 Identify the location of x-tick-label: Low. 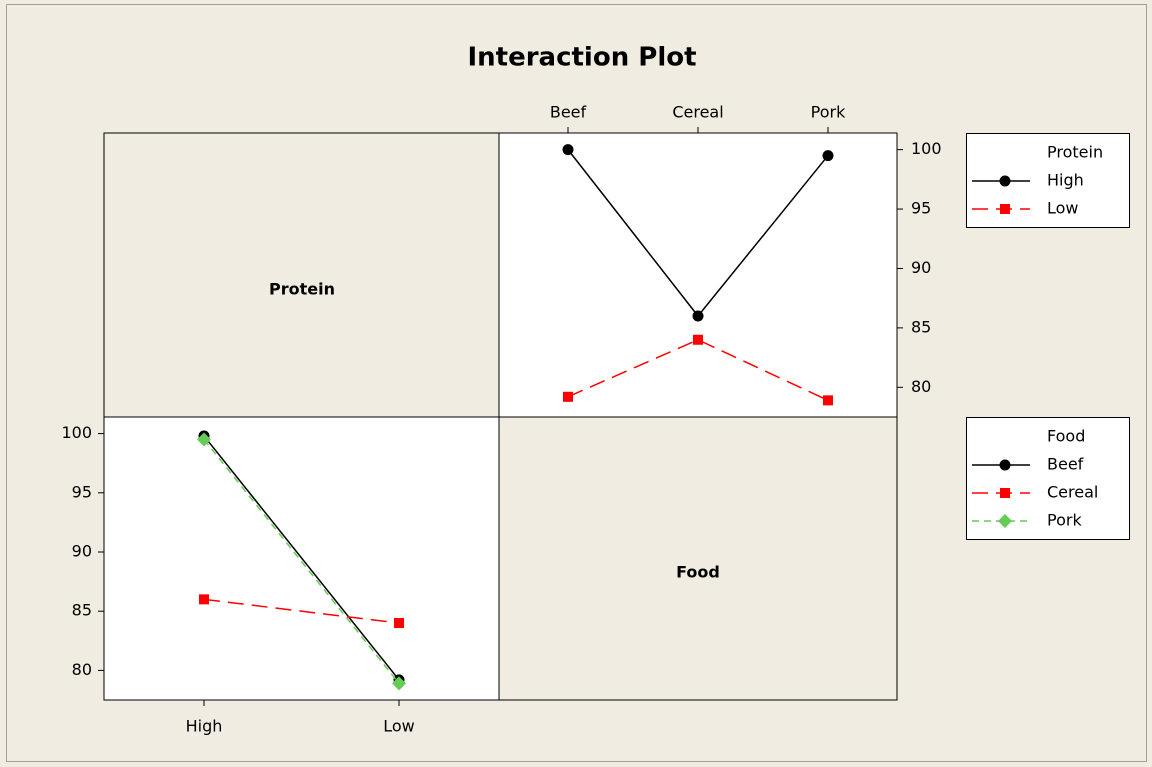
(399, 726).